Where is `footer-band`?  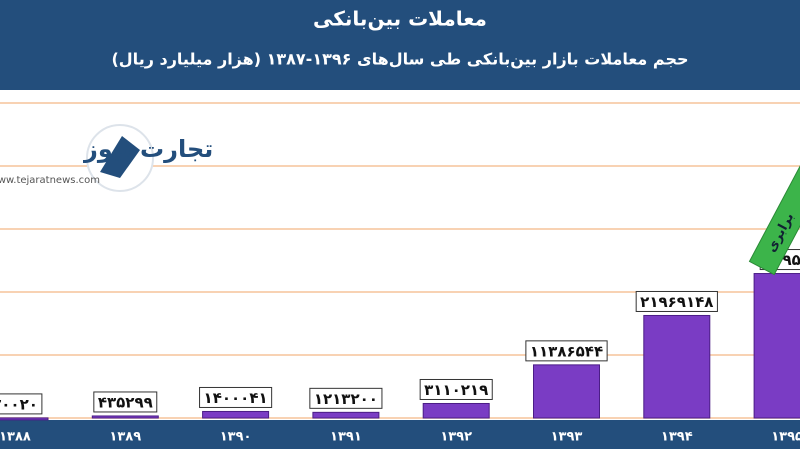 footer-band is located at coordinates (400, 434).